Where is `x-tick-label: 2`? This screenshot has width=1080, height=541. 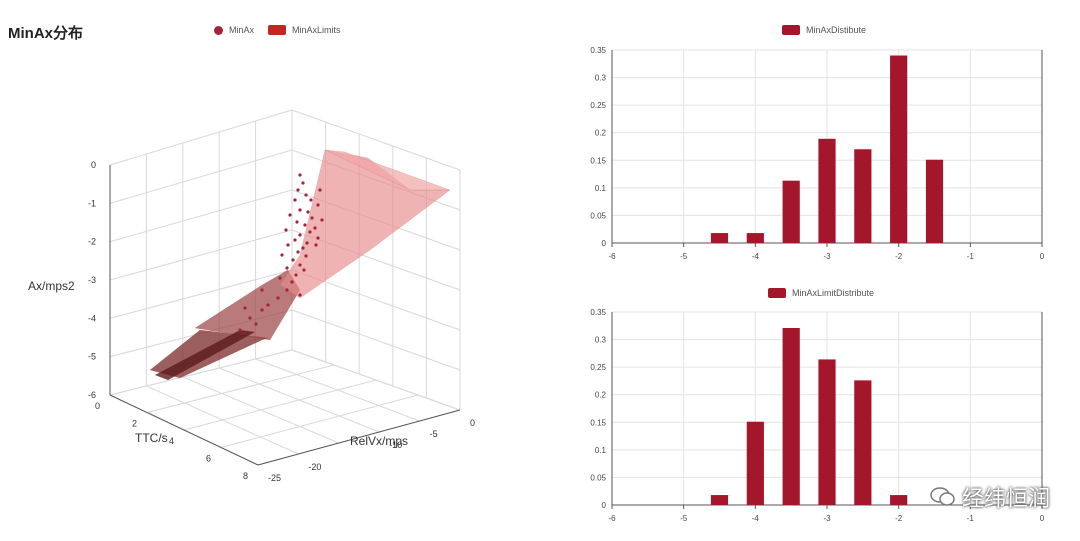
x-tick-label: 2 is located at coordinates (134, 424).